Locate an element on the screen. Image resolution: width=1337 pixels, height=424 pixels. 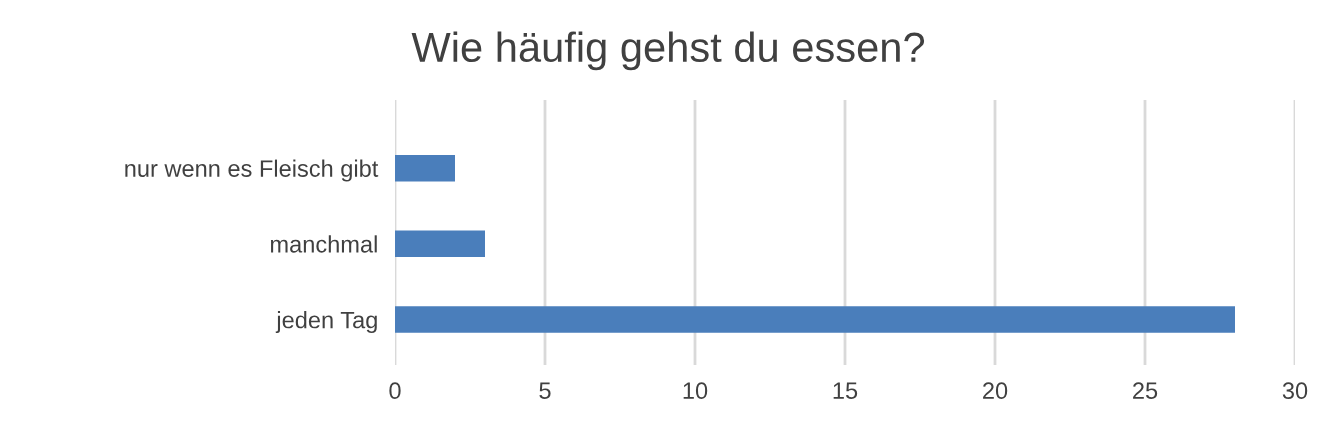
x-tick-label: 25 is located at coordinates (1145, 391).